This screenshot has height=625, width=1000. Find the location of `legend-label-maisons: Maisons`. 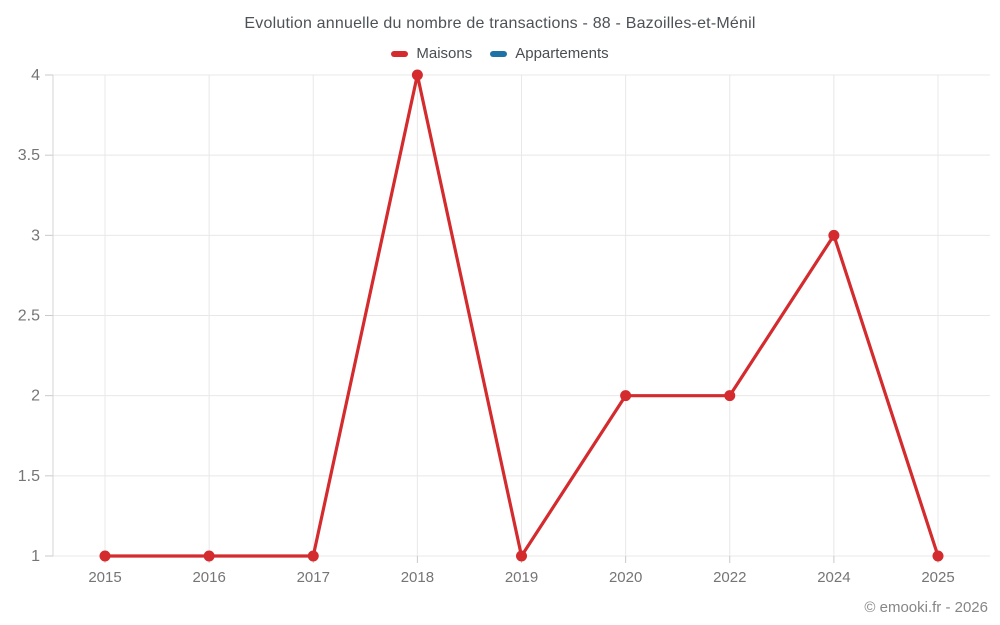

legend-label-maisons: Maisons is located at coordinates (444, 53).